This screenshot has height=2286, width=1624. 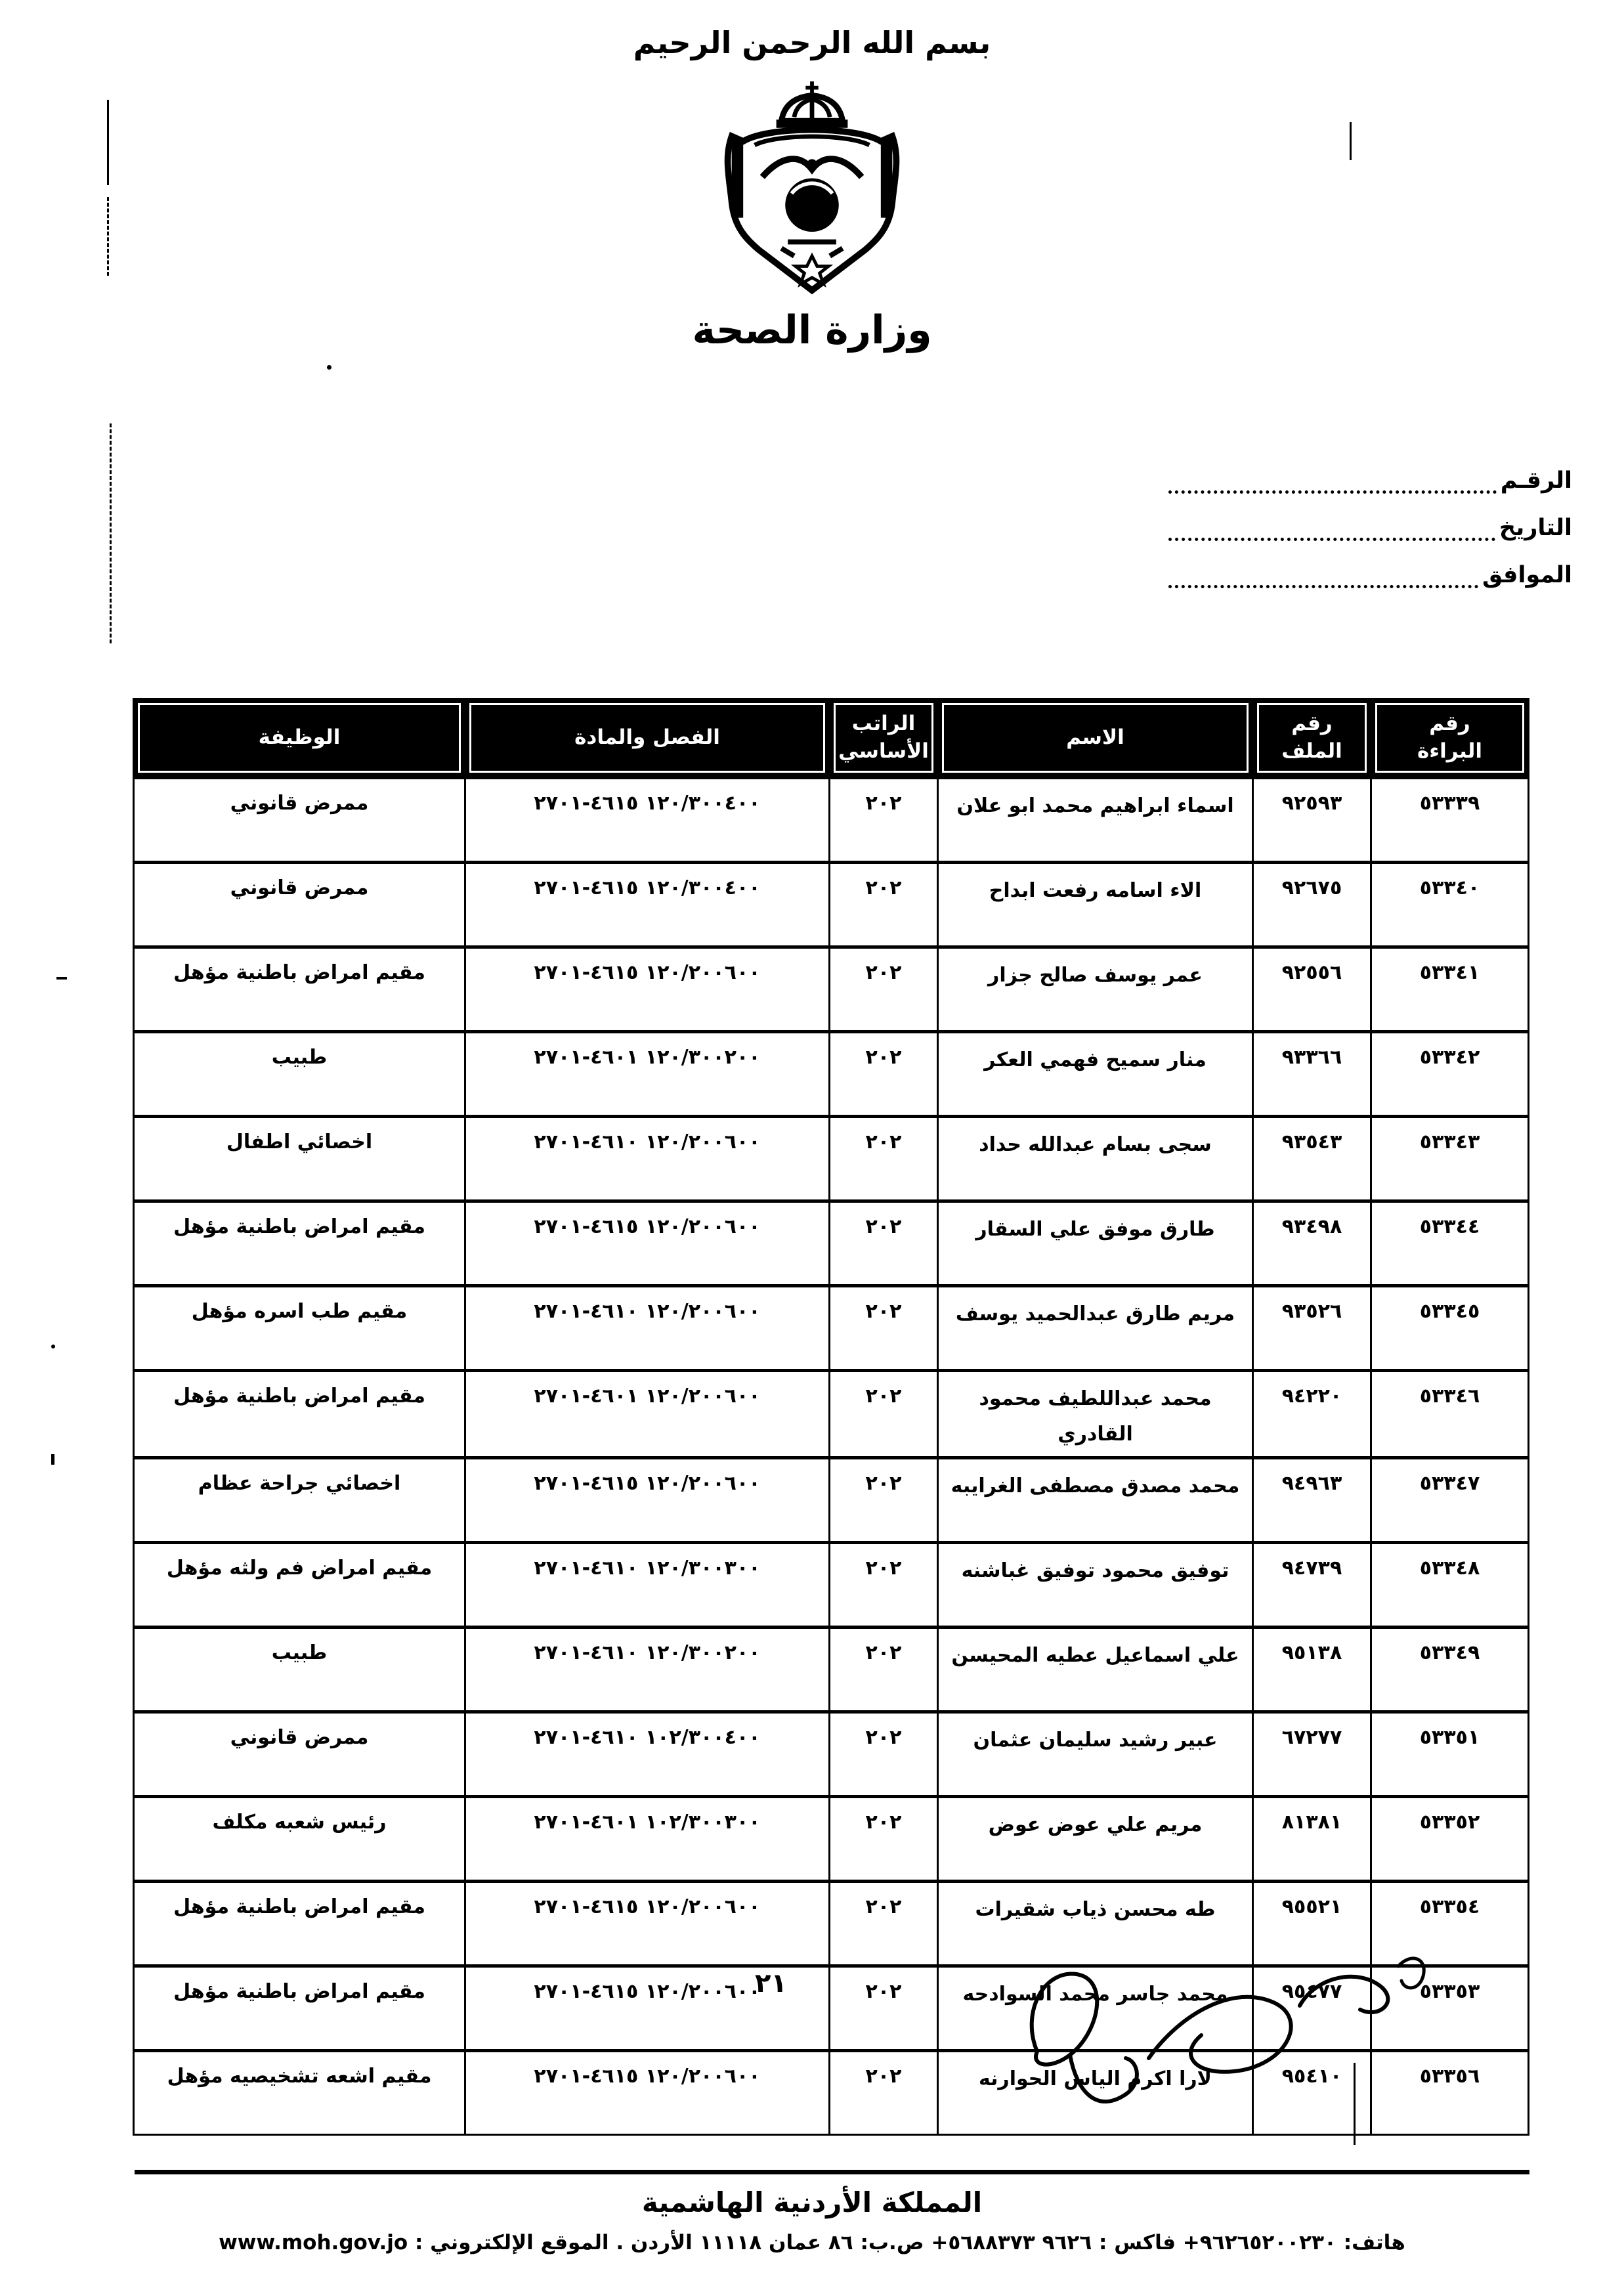 What do you see at coordinates (1450, 1243) in the screenshot?
I see `cell-decree-no: ٥٣٣٤٤` at bounding box center [1450, 1243].